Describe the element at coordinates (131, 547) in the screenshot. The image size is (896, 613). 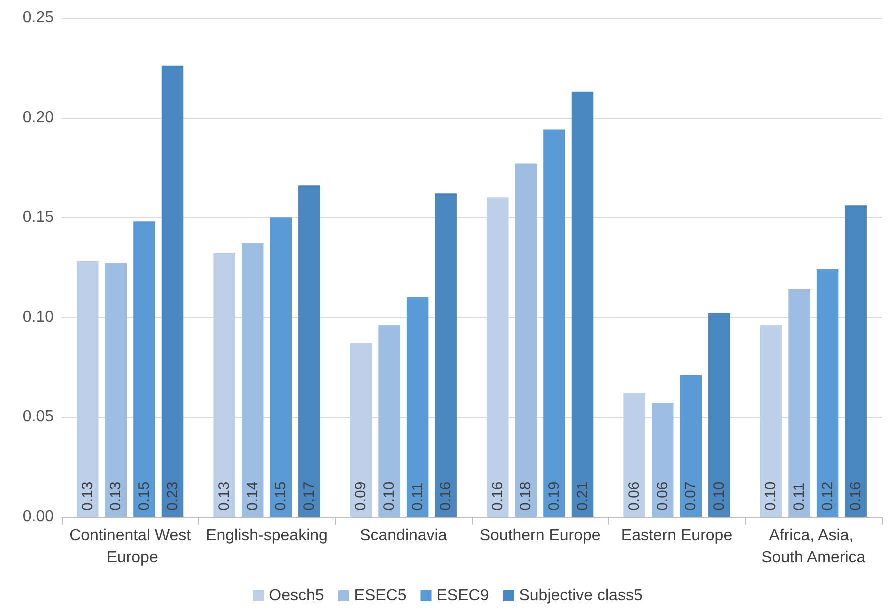
I see `x-tick-label: Continental West Europe` at that location.